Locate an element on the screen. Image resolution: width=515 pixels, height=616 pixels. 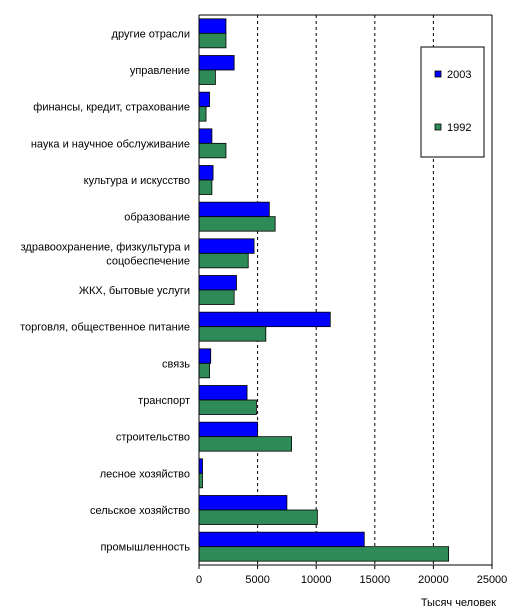
x-tick-label: 15000 is located at coordinates (375, 580).